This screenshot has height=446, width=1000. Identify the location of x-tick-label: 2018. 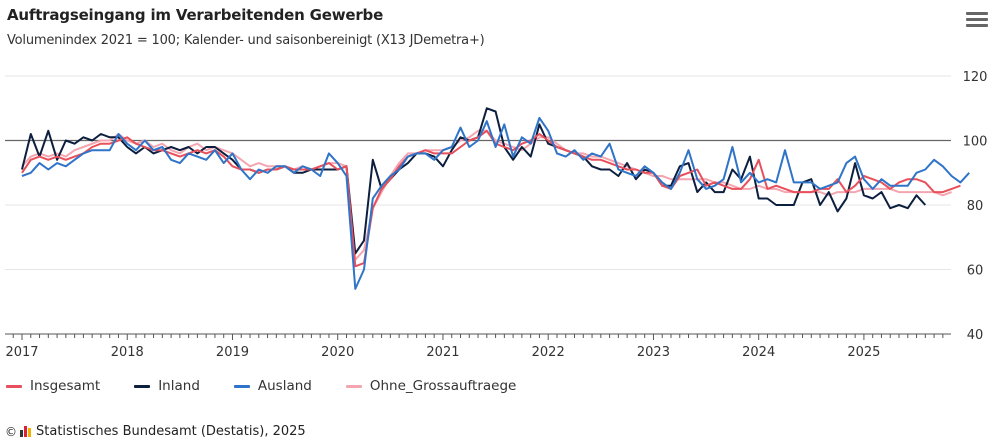
(127, 352).